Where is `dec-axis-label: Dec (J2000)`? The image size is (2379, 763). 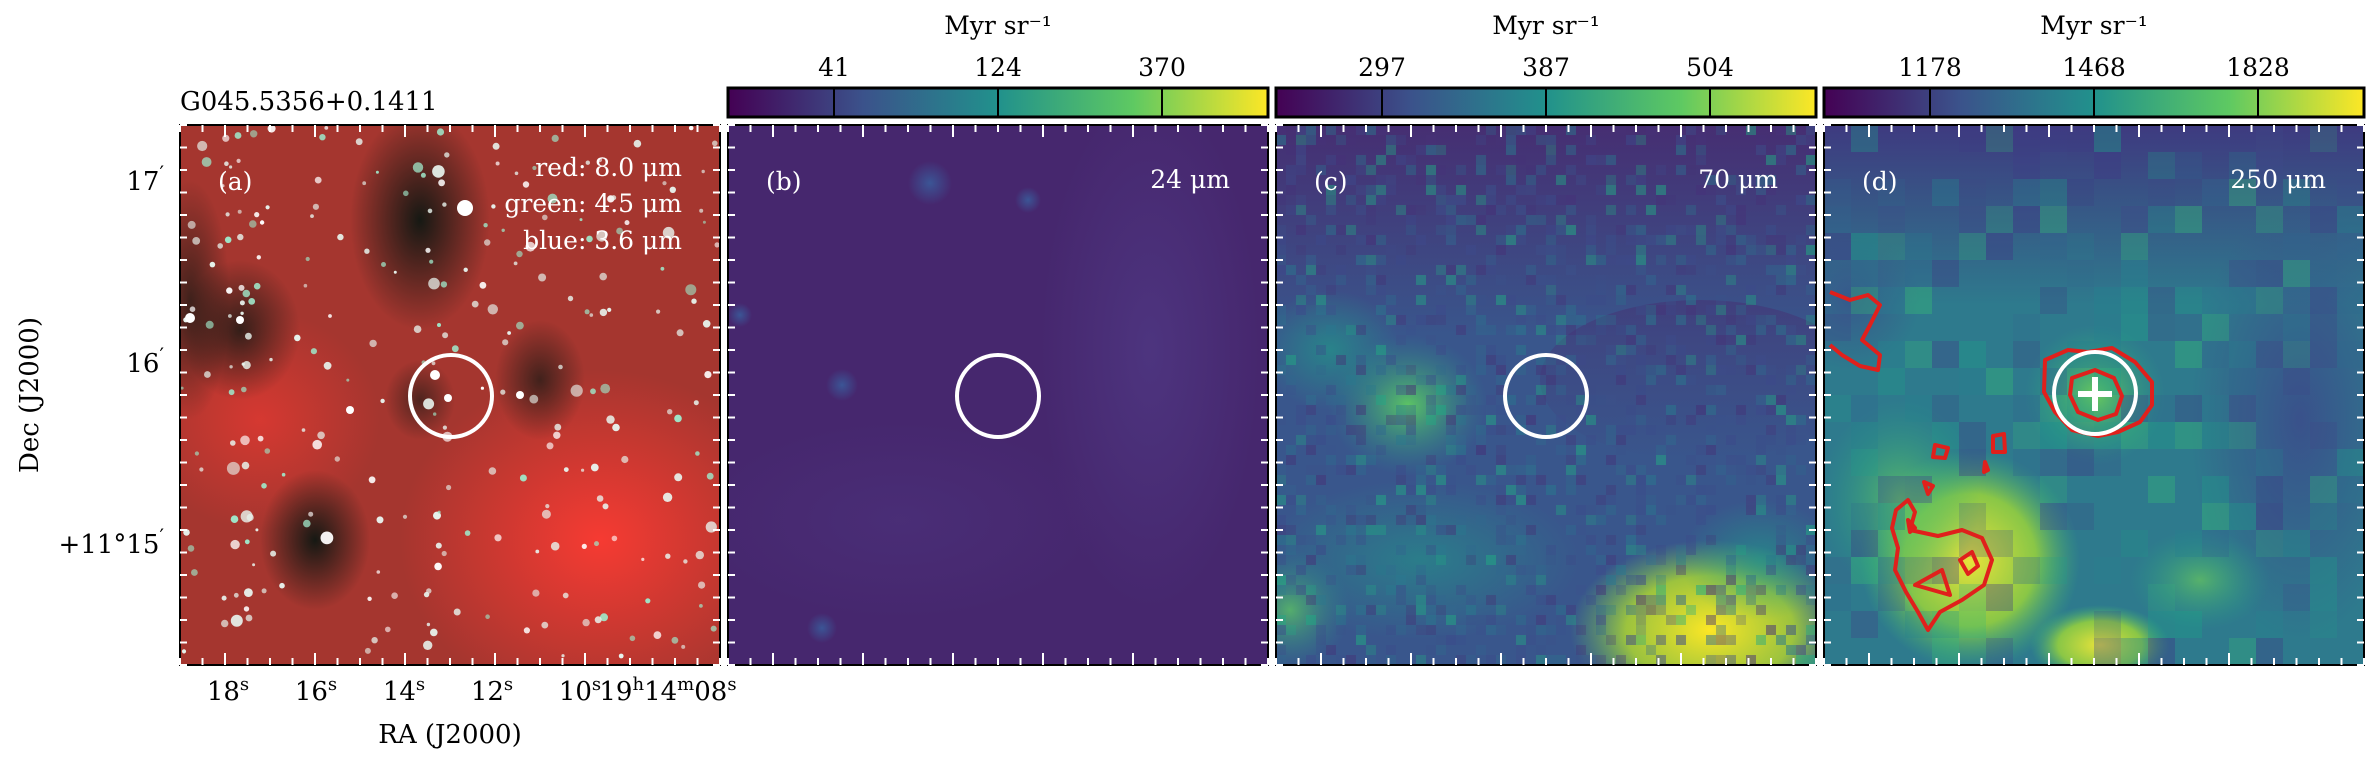 dec-axis-label: Dec (J2000) is located at coordinates (30, 395).